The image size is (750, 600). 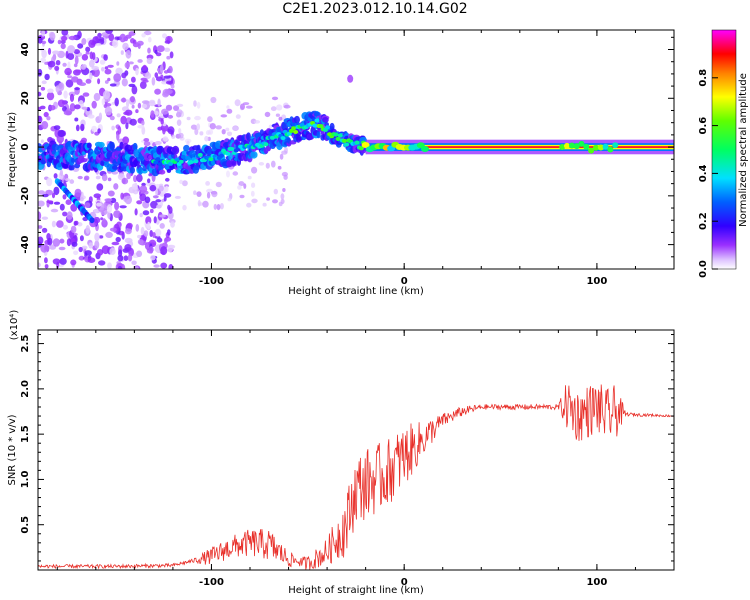 I want to click on isolated-feature, so click(x=350, y=78).